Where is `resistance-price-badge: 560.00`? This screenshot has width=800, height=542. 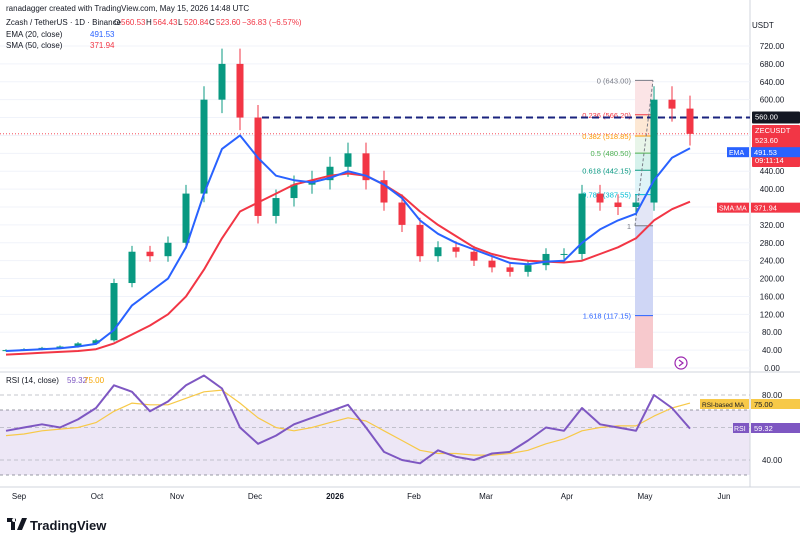
resistance-price-badge: 560.00 is located at coordinates (776, 117).